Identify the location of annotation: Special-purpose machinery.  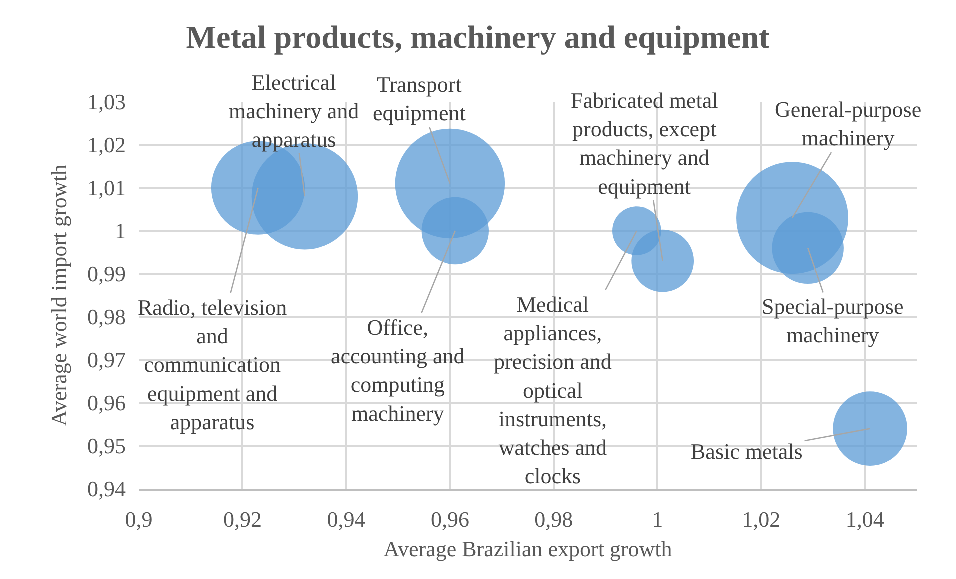
(833, 321).